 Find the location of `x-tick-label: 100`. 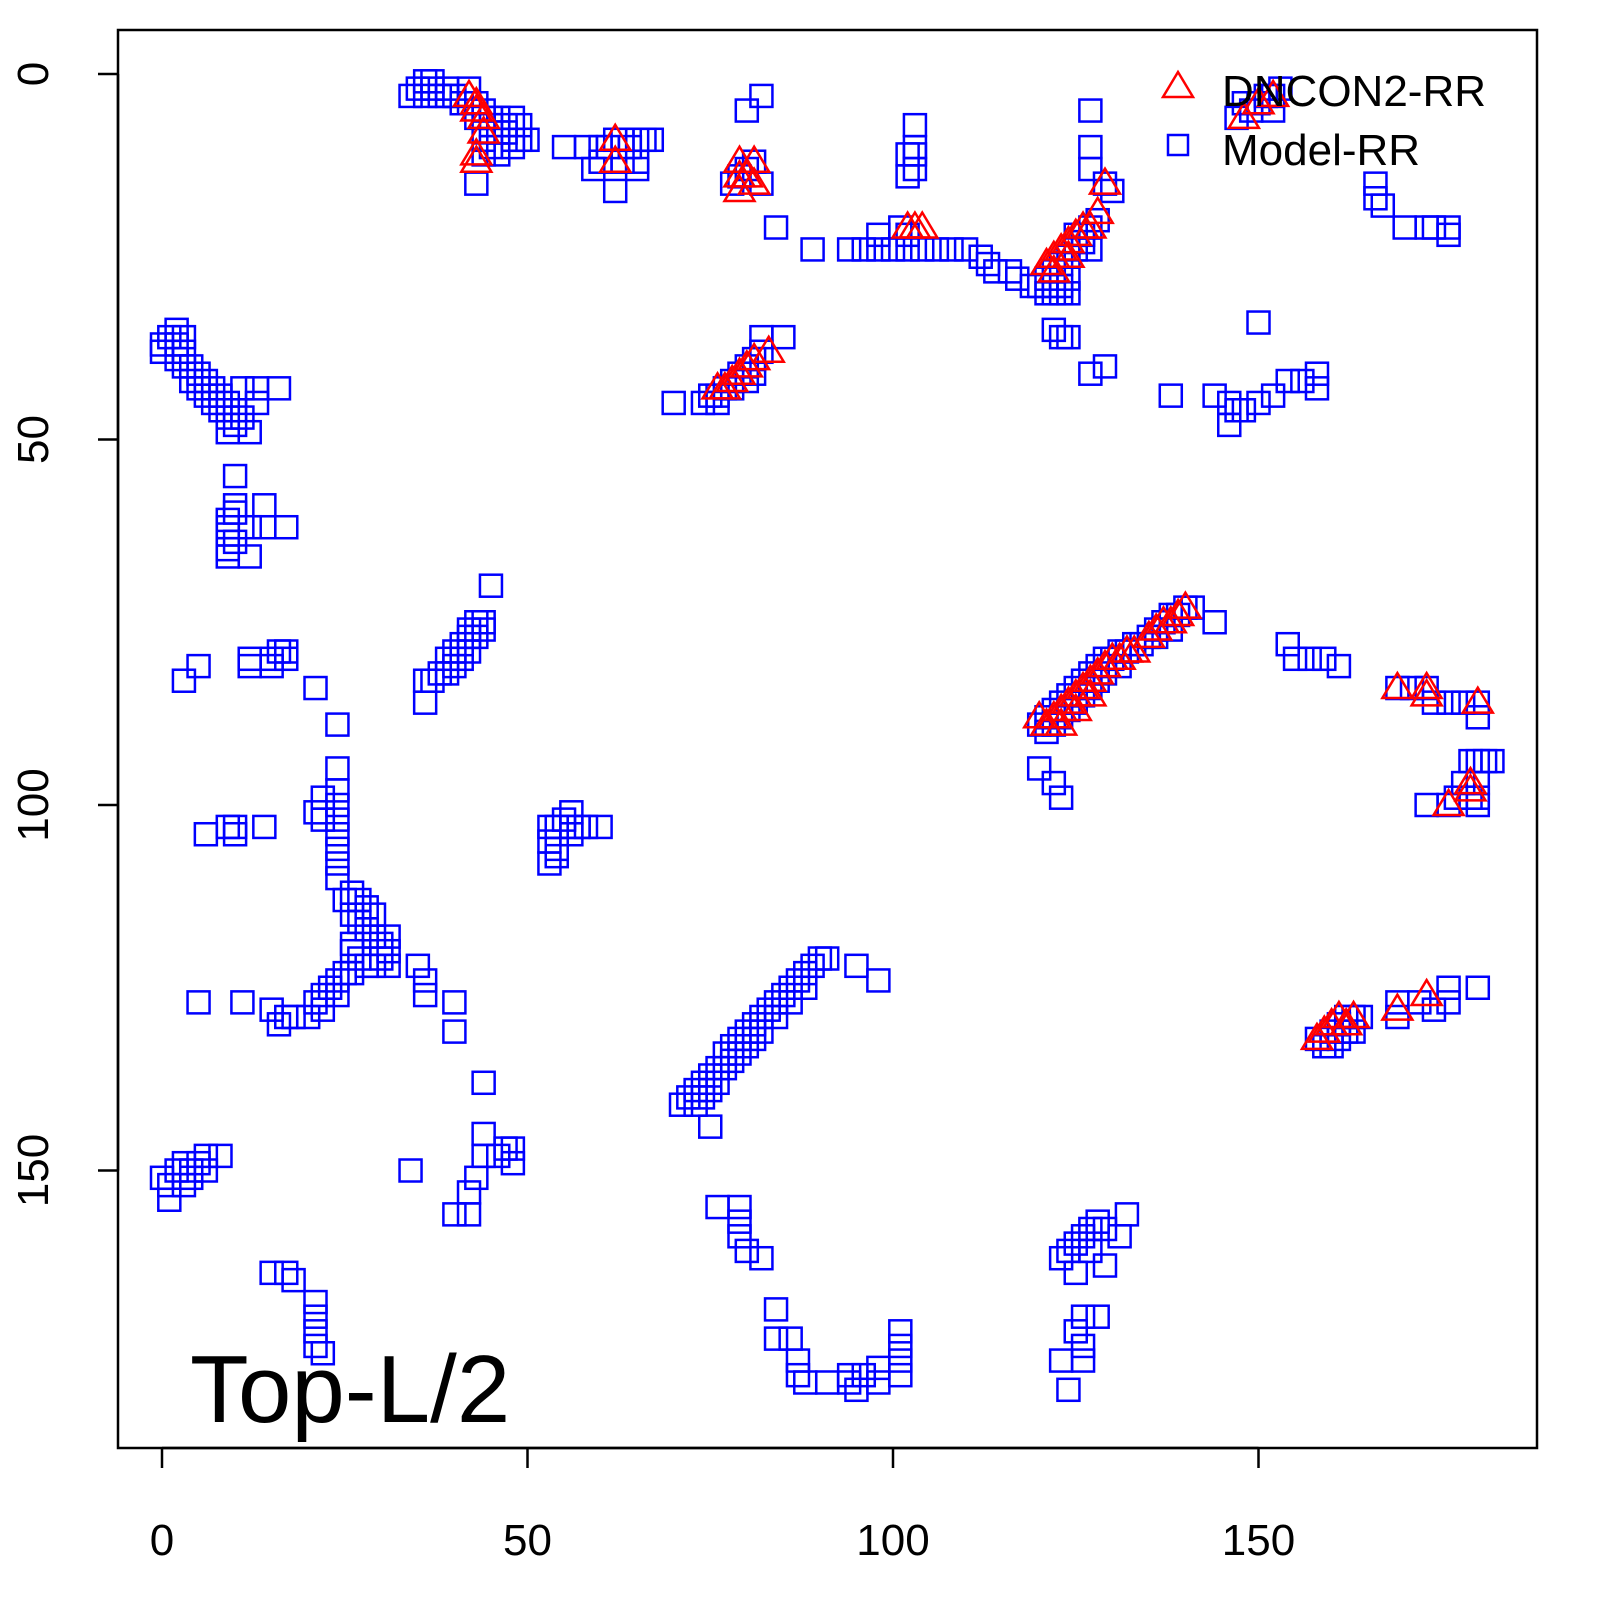

x-tick-label: 100 is located at coordinates (892, 1540).